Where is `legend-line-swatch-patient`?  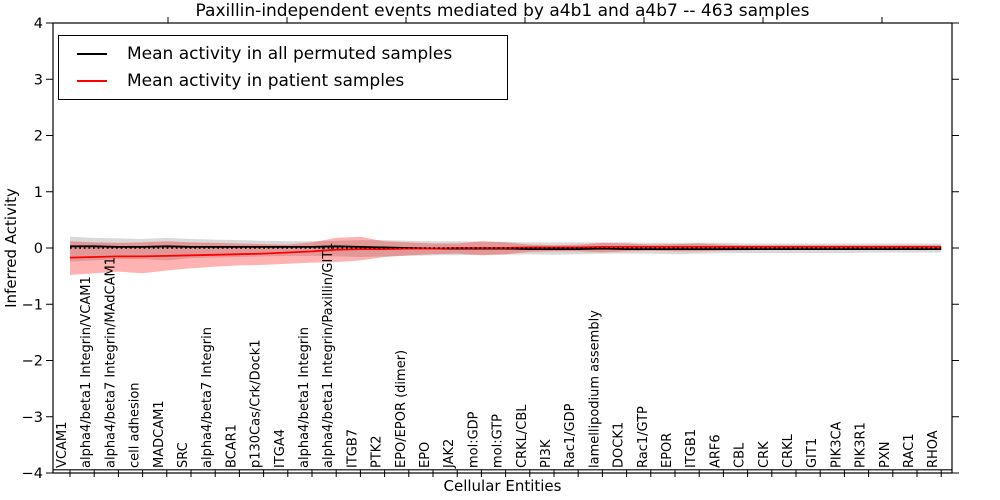
legend-line-swatch-patient is located at coordinates (92, 81).